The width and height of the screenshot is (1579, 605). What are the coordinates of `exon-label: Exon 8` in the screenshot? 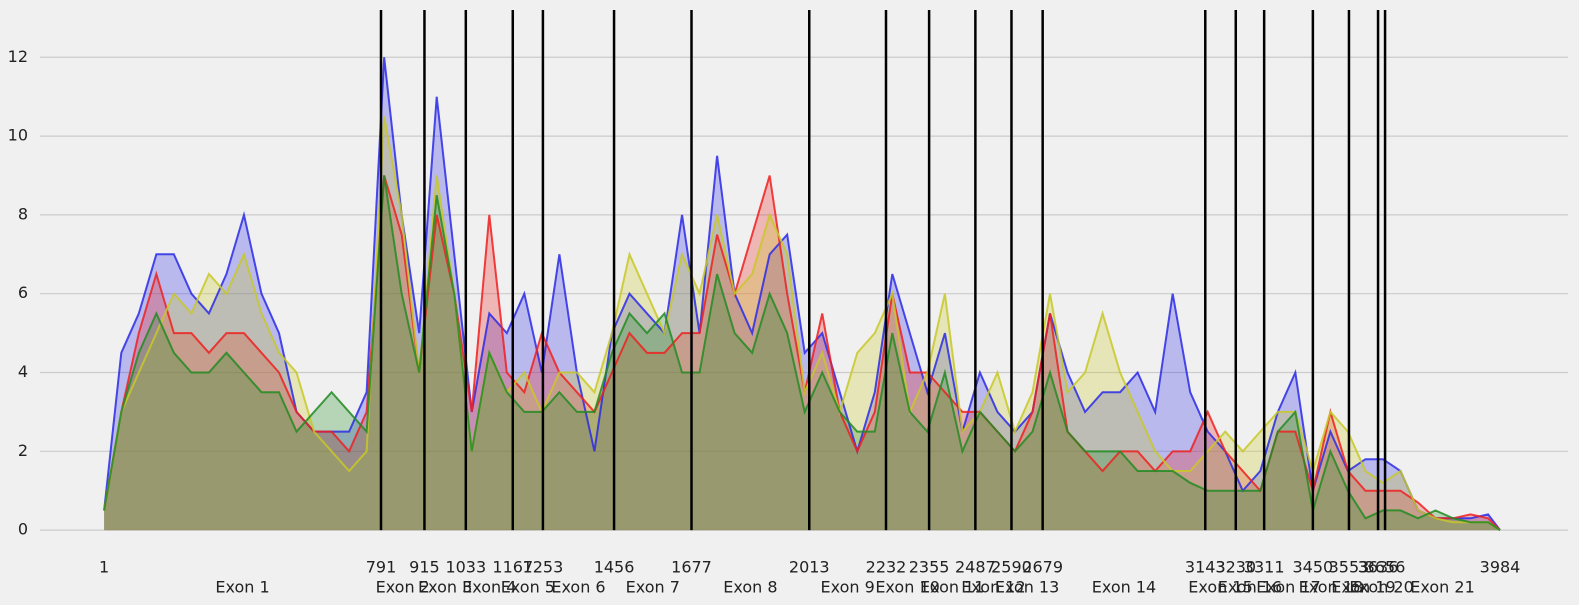 It's located at (750, 587).